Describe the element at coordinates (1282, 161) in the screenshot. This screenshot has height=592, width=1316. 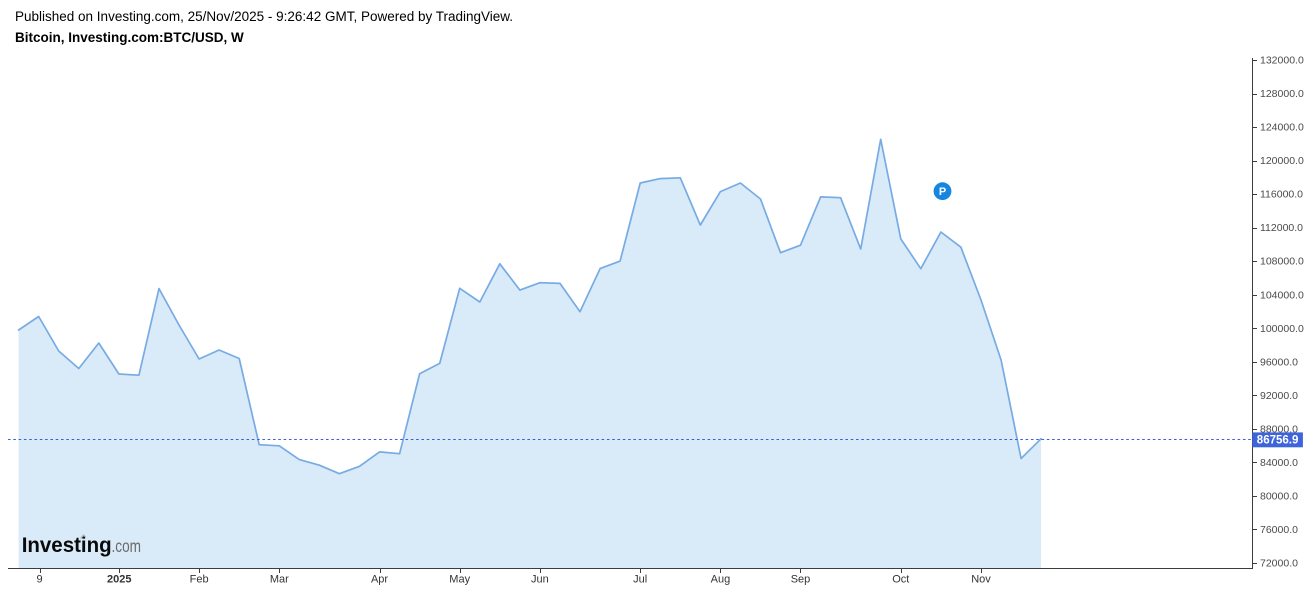
I see `svg-text: 120000.0` at that location.